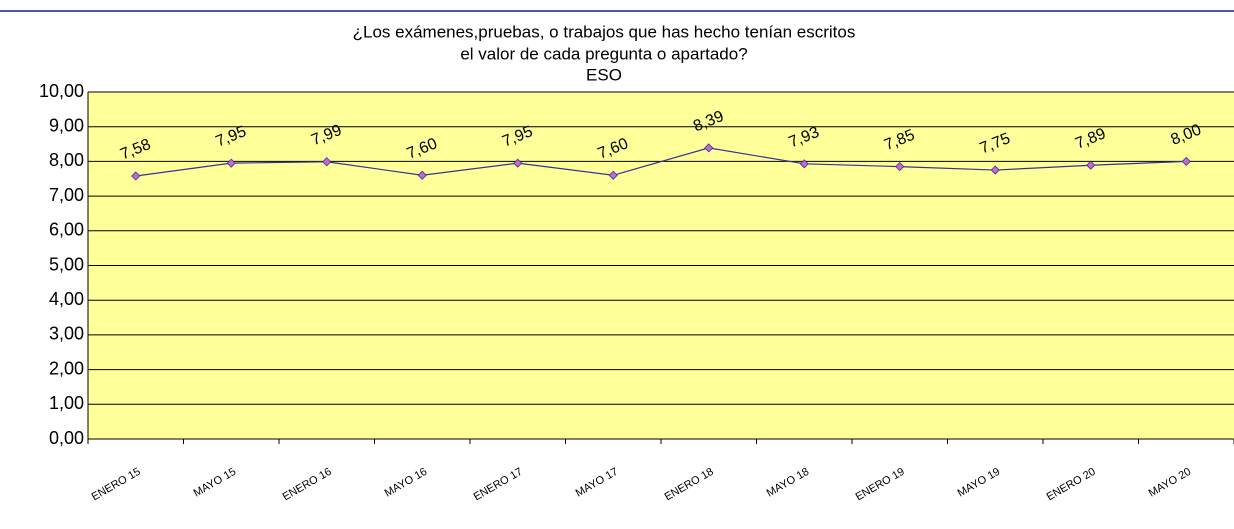 This screenshot has height=529, width=1234. What do you see at coordinates (880, 485) in the screenshot?
I see `x-tick-label: ENERO 19` at bounding box center [880, 485].